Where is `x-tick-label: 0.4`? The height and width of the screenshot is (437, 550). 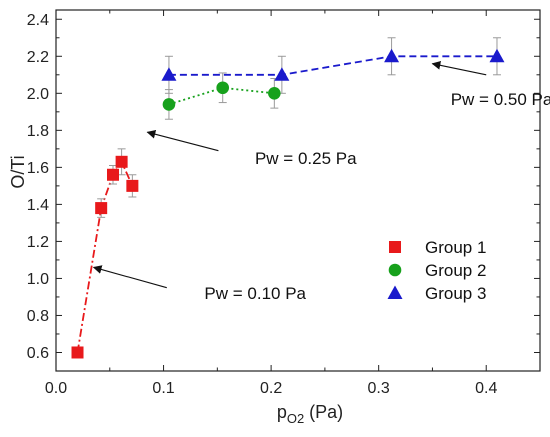 x-tick-label: 0.4 is located at coordinates (486, 388).